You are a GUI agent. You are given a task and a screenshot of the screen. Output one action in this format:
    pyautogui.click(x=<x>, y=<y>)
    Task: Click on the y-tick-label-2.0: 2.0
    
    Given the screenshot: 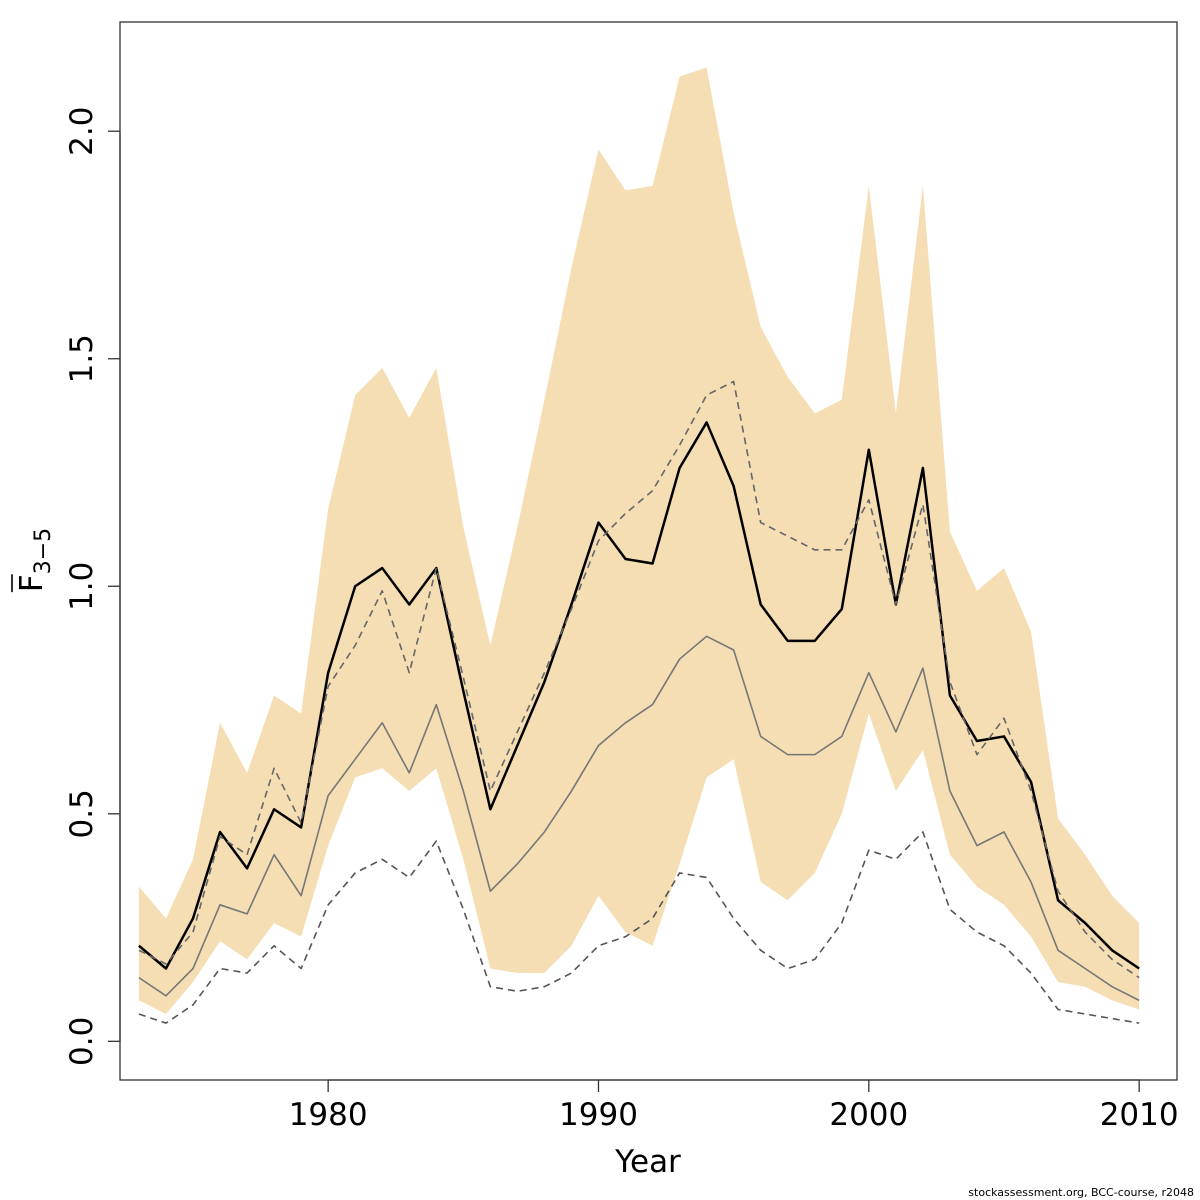 What is the action you would take?
    pyautogui.click(x=82, y=131)
    